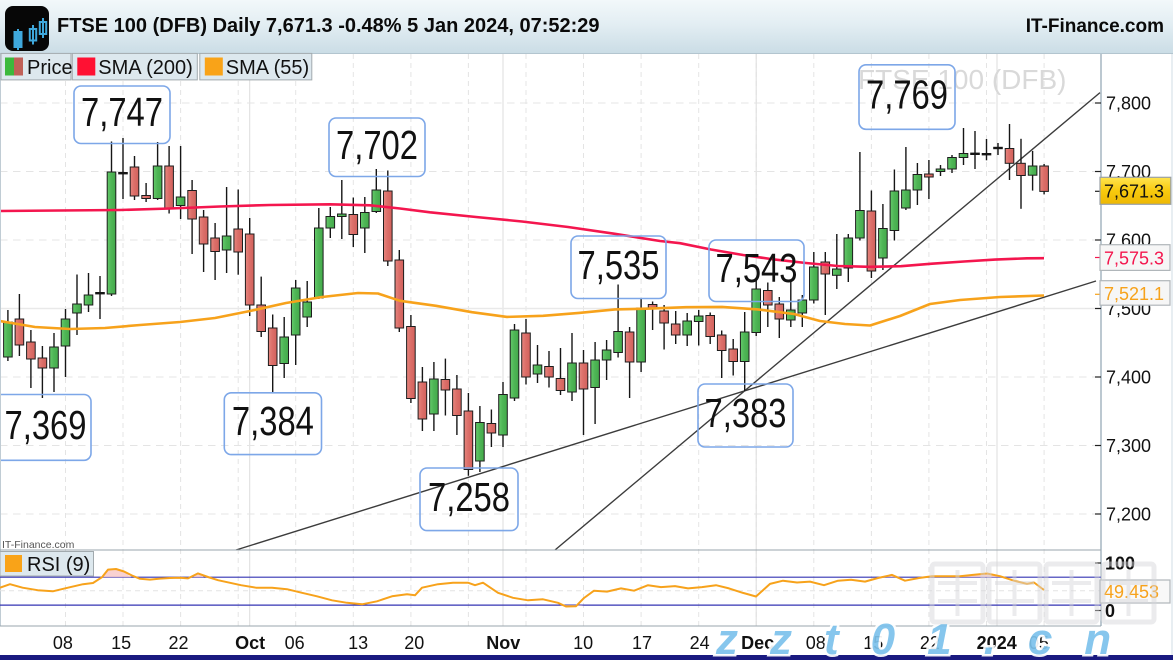  What do you see at coordinates (1110, 611) in the screenshot?
I see `svg-text: 0` at bounding box center [1110, 611].